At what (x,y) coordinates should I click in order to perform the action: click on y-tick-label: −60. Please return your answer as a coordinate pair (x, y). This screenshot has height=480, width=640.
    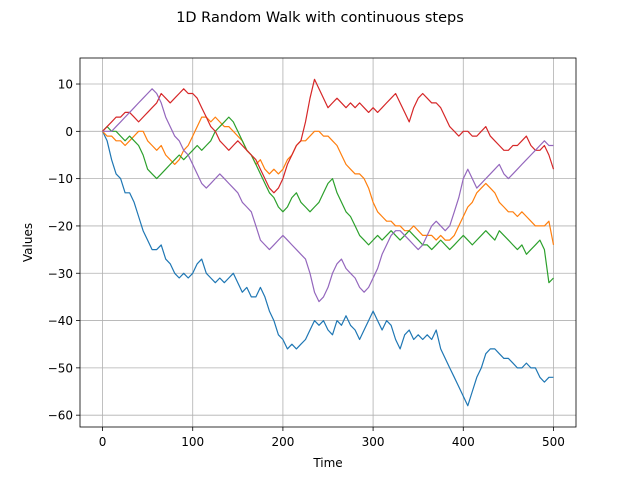
    Looking at the image, I should click on (60, 416).